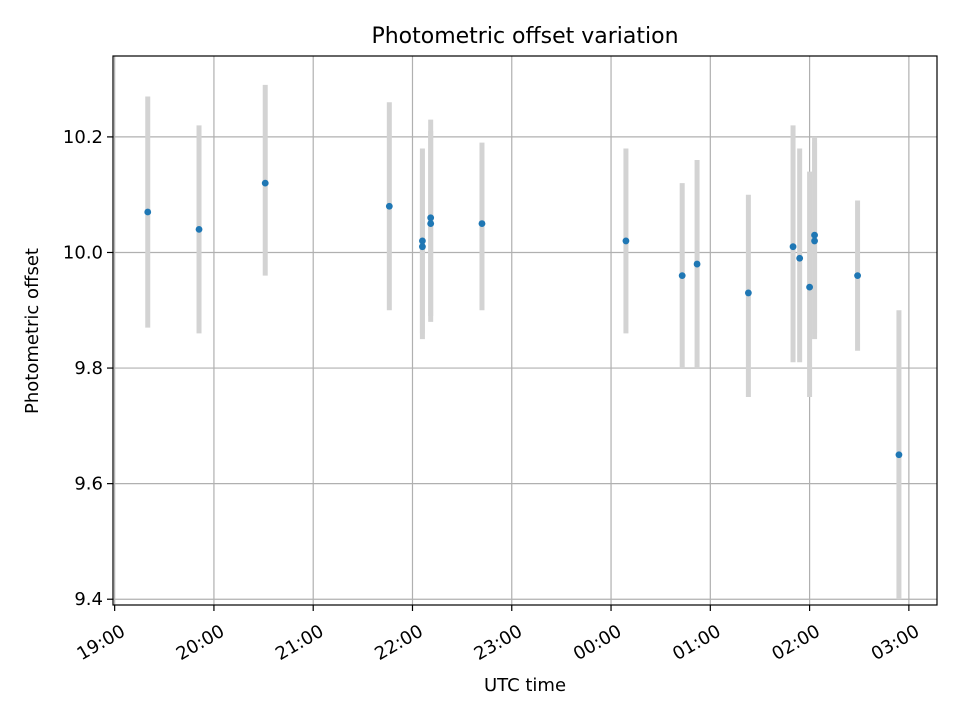  What do you see at coordinates (200, 643) in the screenshot?
I see `x-tick-label: 20:00` at bounding box center [200, 643].